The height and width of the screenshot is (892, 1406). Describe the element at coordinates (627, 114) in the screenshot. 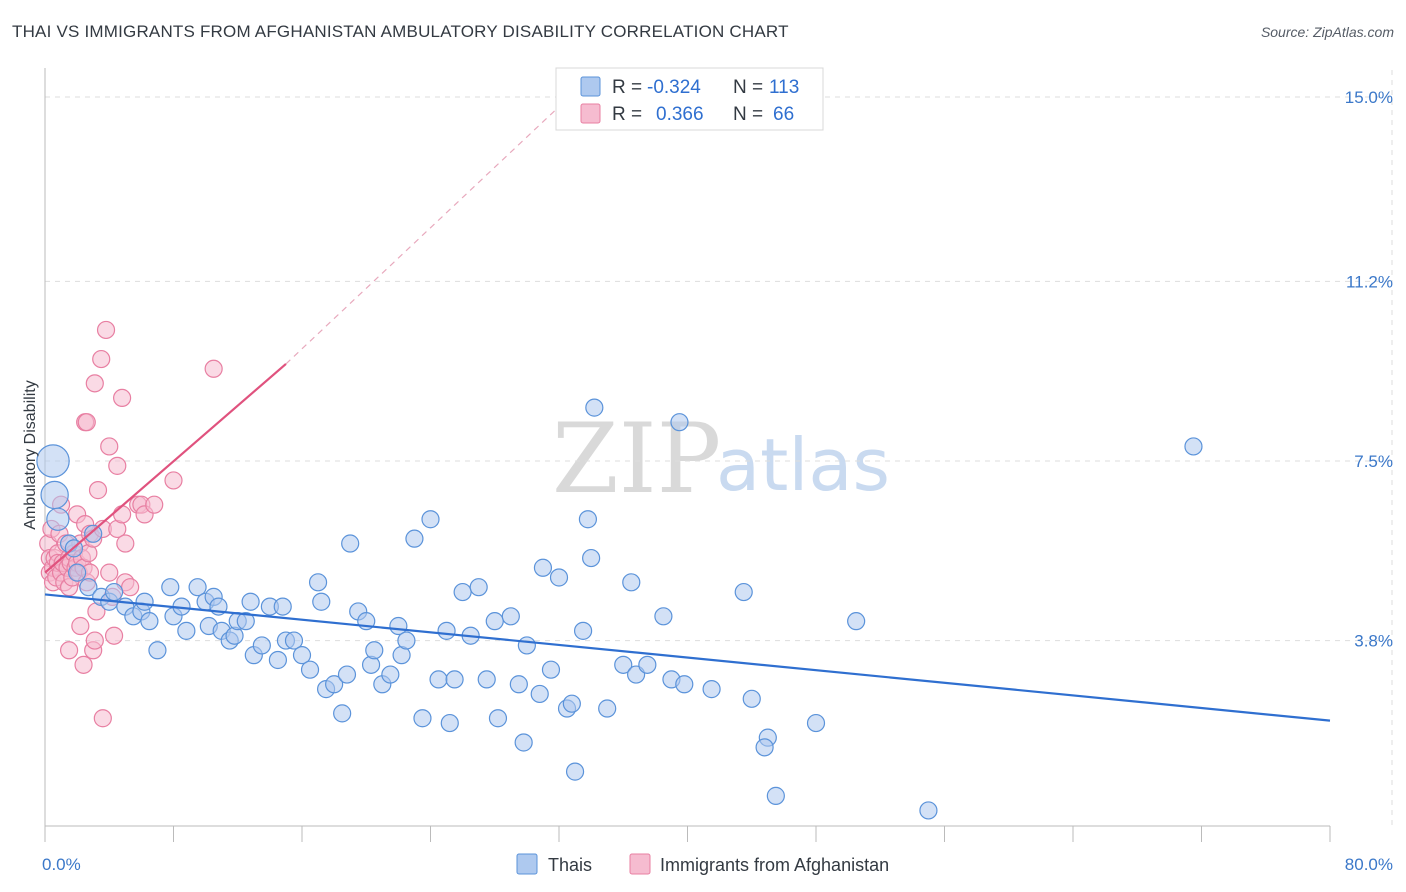

I see `legend-r-label-2: R =` at that location.